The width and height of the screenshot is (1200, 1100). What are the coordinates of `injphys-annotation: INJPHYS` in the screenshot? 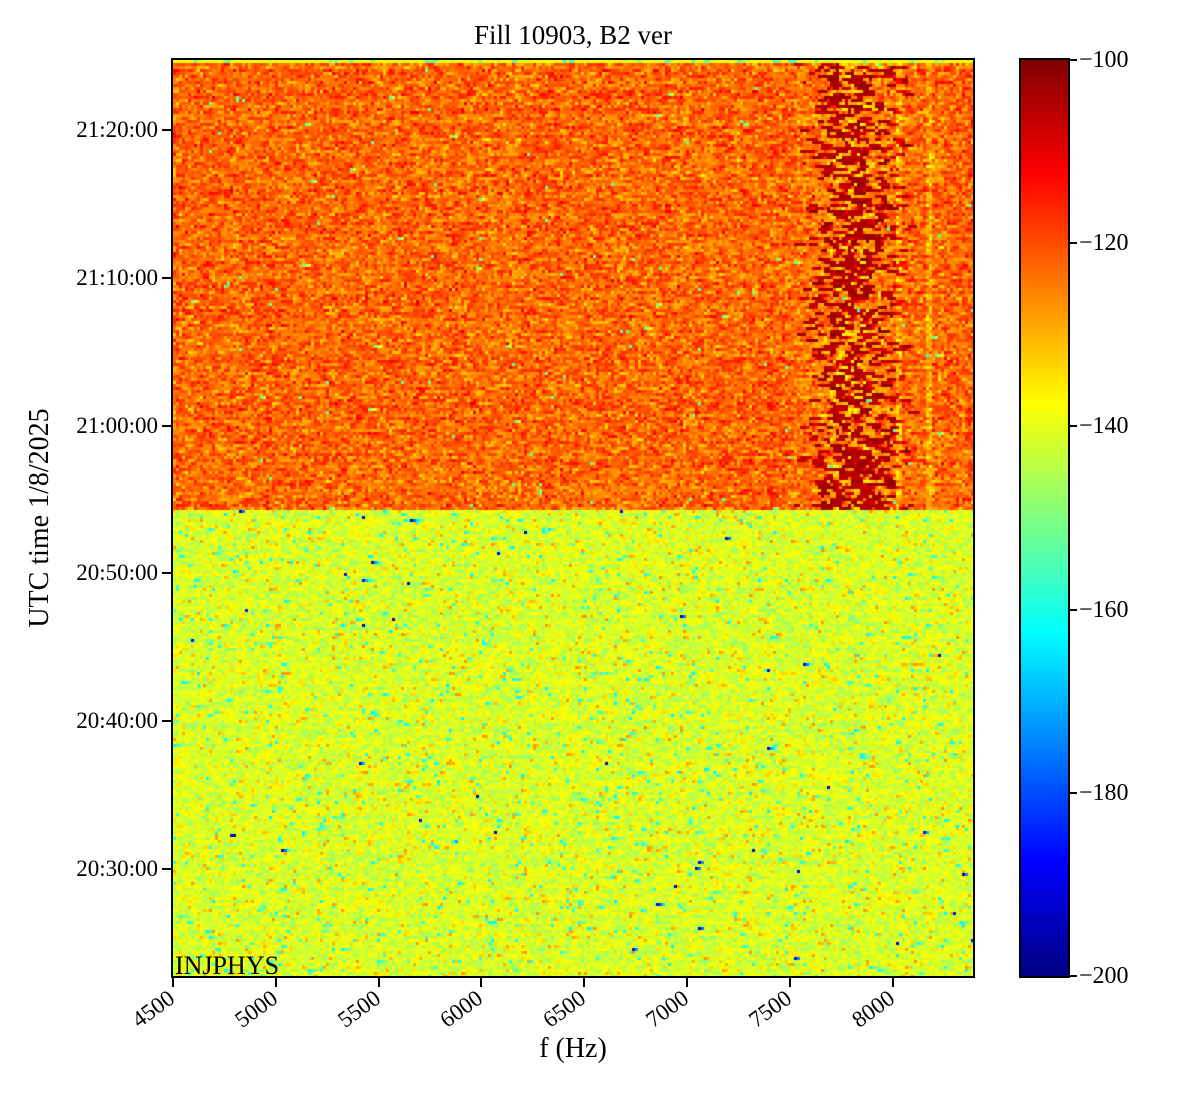 It's located at (227, 965).